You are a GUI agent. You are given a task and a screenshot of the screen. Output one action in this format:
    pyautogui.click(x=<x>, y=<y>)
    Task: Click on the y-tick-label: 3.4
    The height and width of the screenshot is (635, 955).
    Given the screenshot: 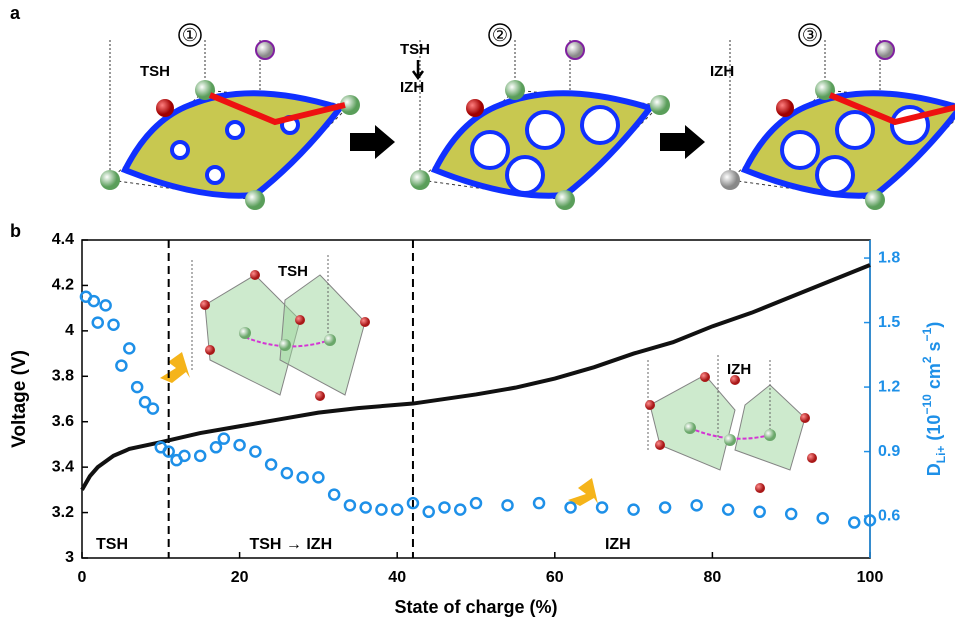 What is the action you would take?
    pyautogui.click(x=63, y=466)
    